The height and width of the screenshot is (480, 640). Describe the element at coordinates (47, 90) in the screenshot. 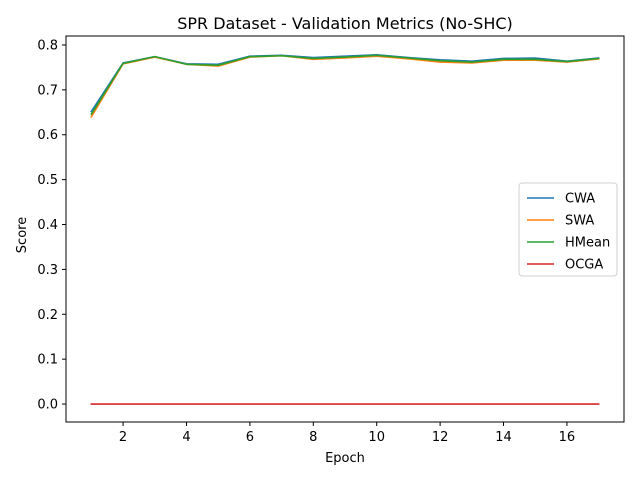

I see `y-tick-label: 0.7` at that location.